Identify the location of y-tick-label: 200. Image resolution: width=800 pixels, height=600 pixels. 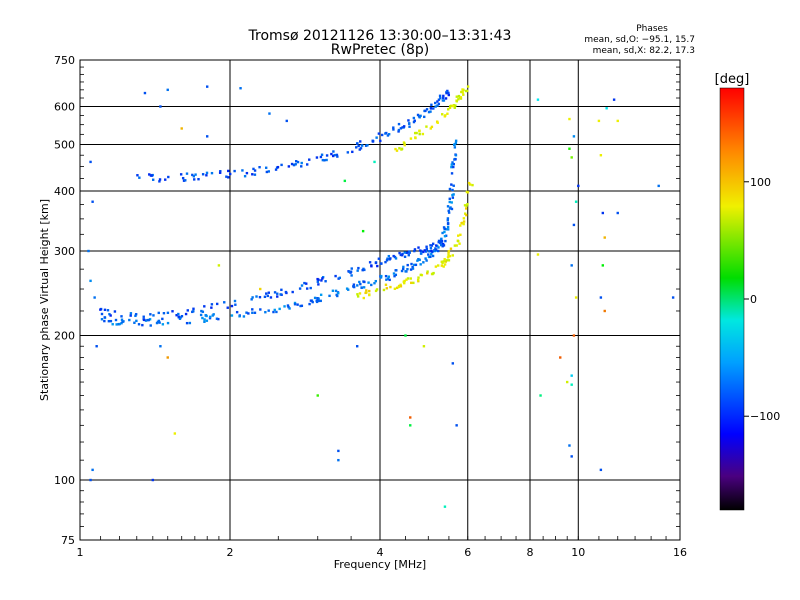
(64, 336).